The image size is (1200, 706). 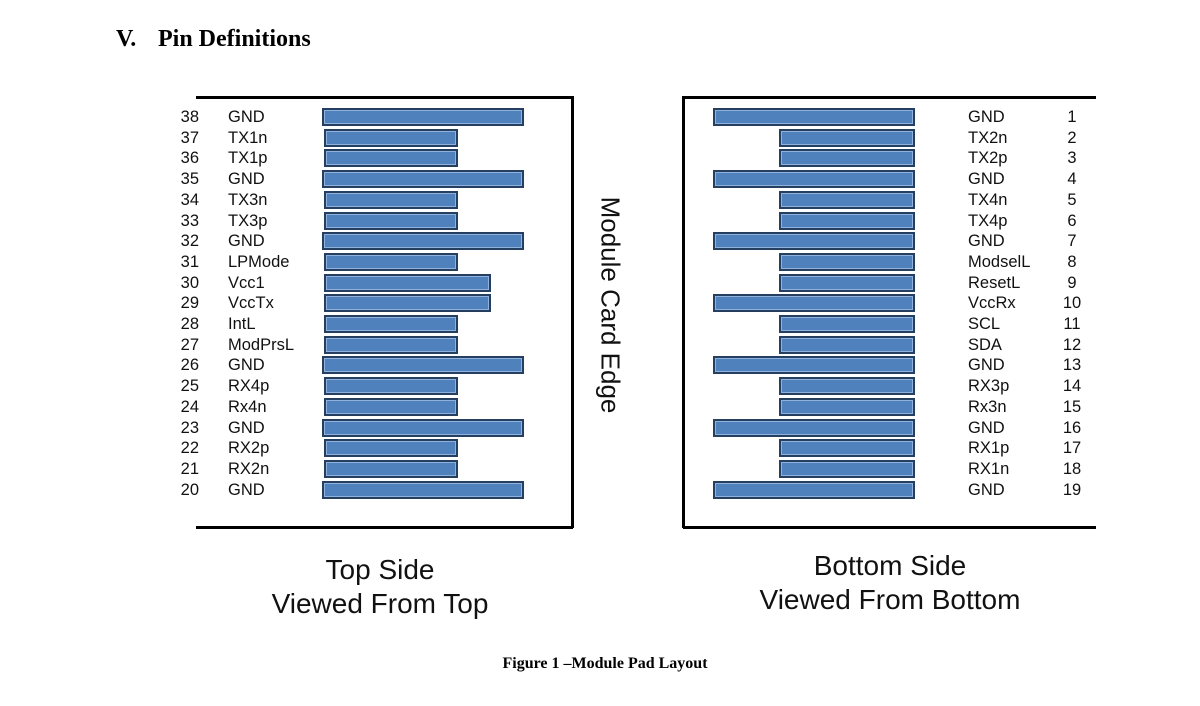 I want to click on bottom_side-pin-row: 10 VccRx, so click(x=600, y=303).